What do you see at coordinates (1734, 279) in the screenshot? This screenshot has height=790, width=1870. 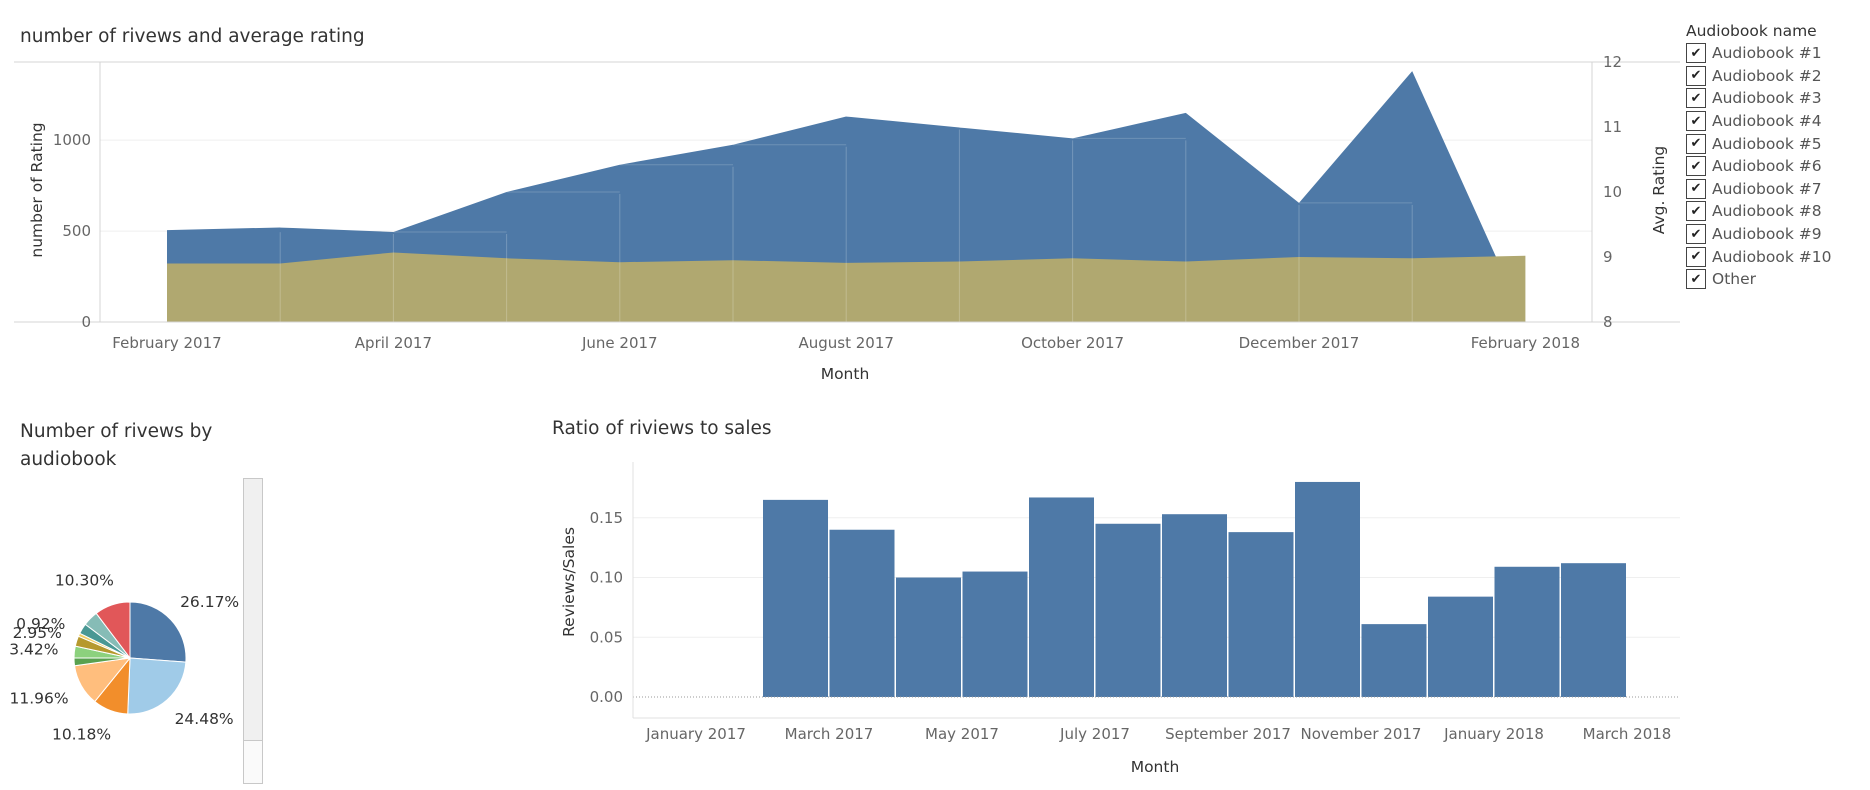 I see `legend-item-label: Other` at bounding box center [1734, 279].